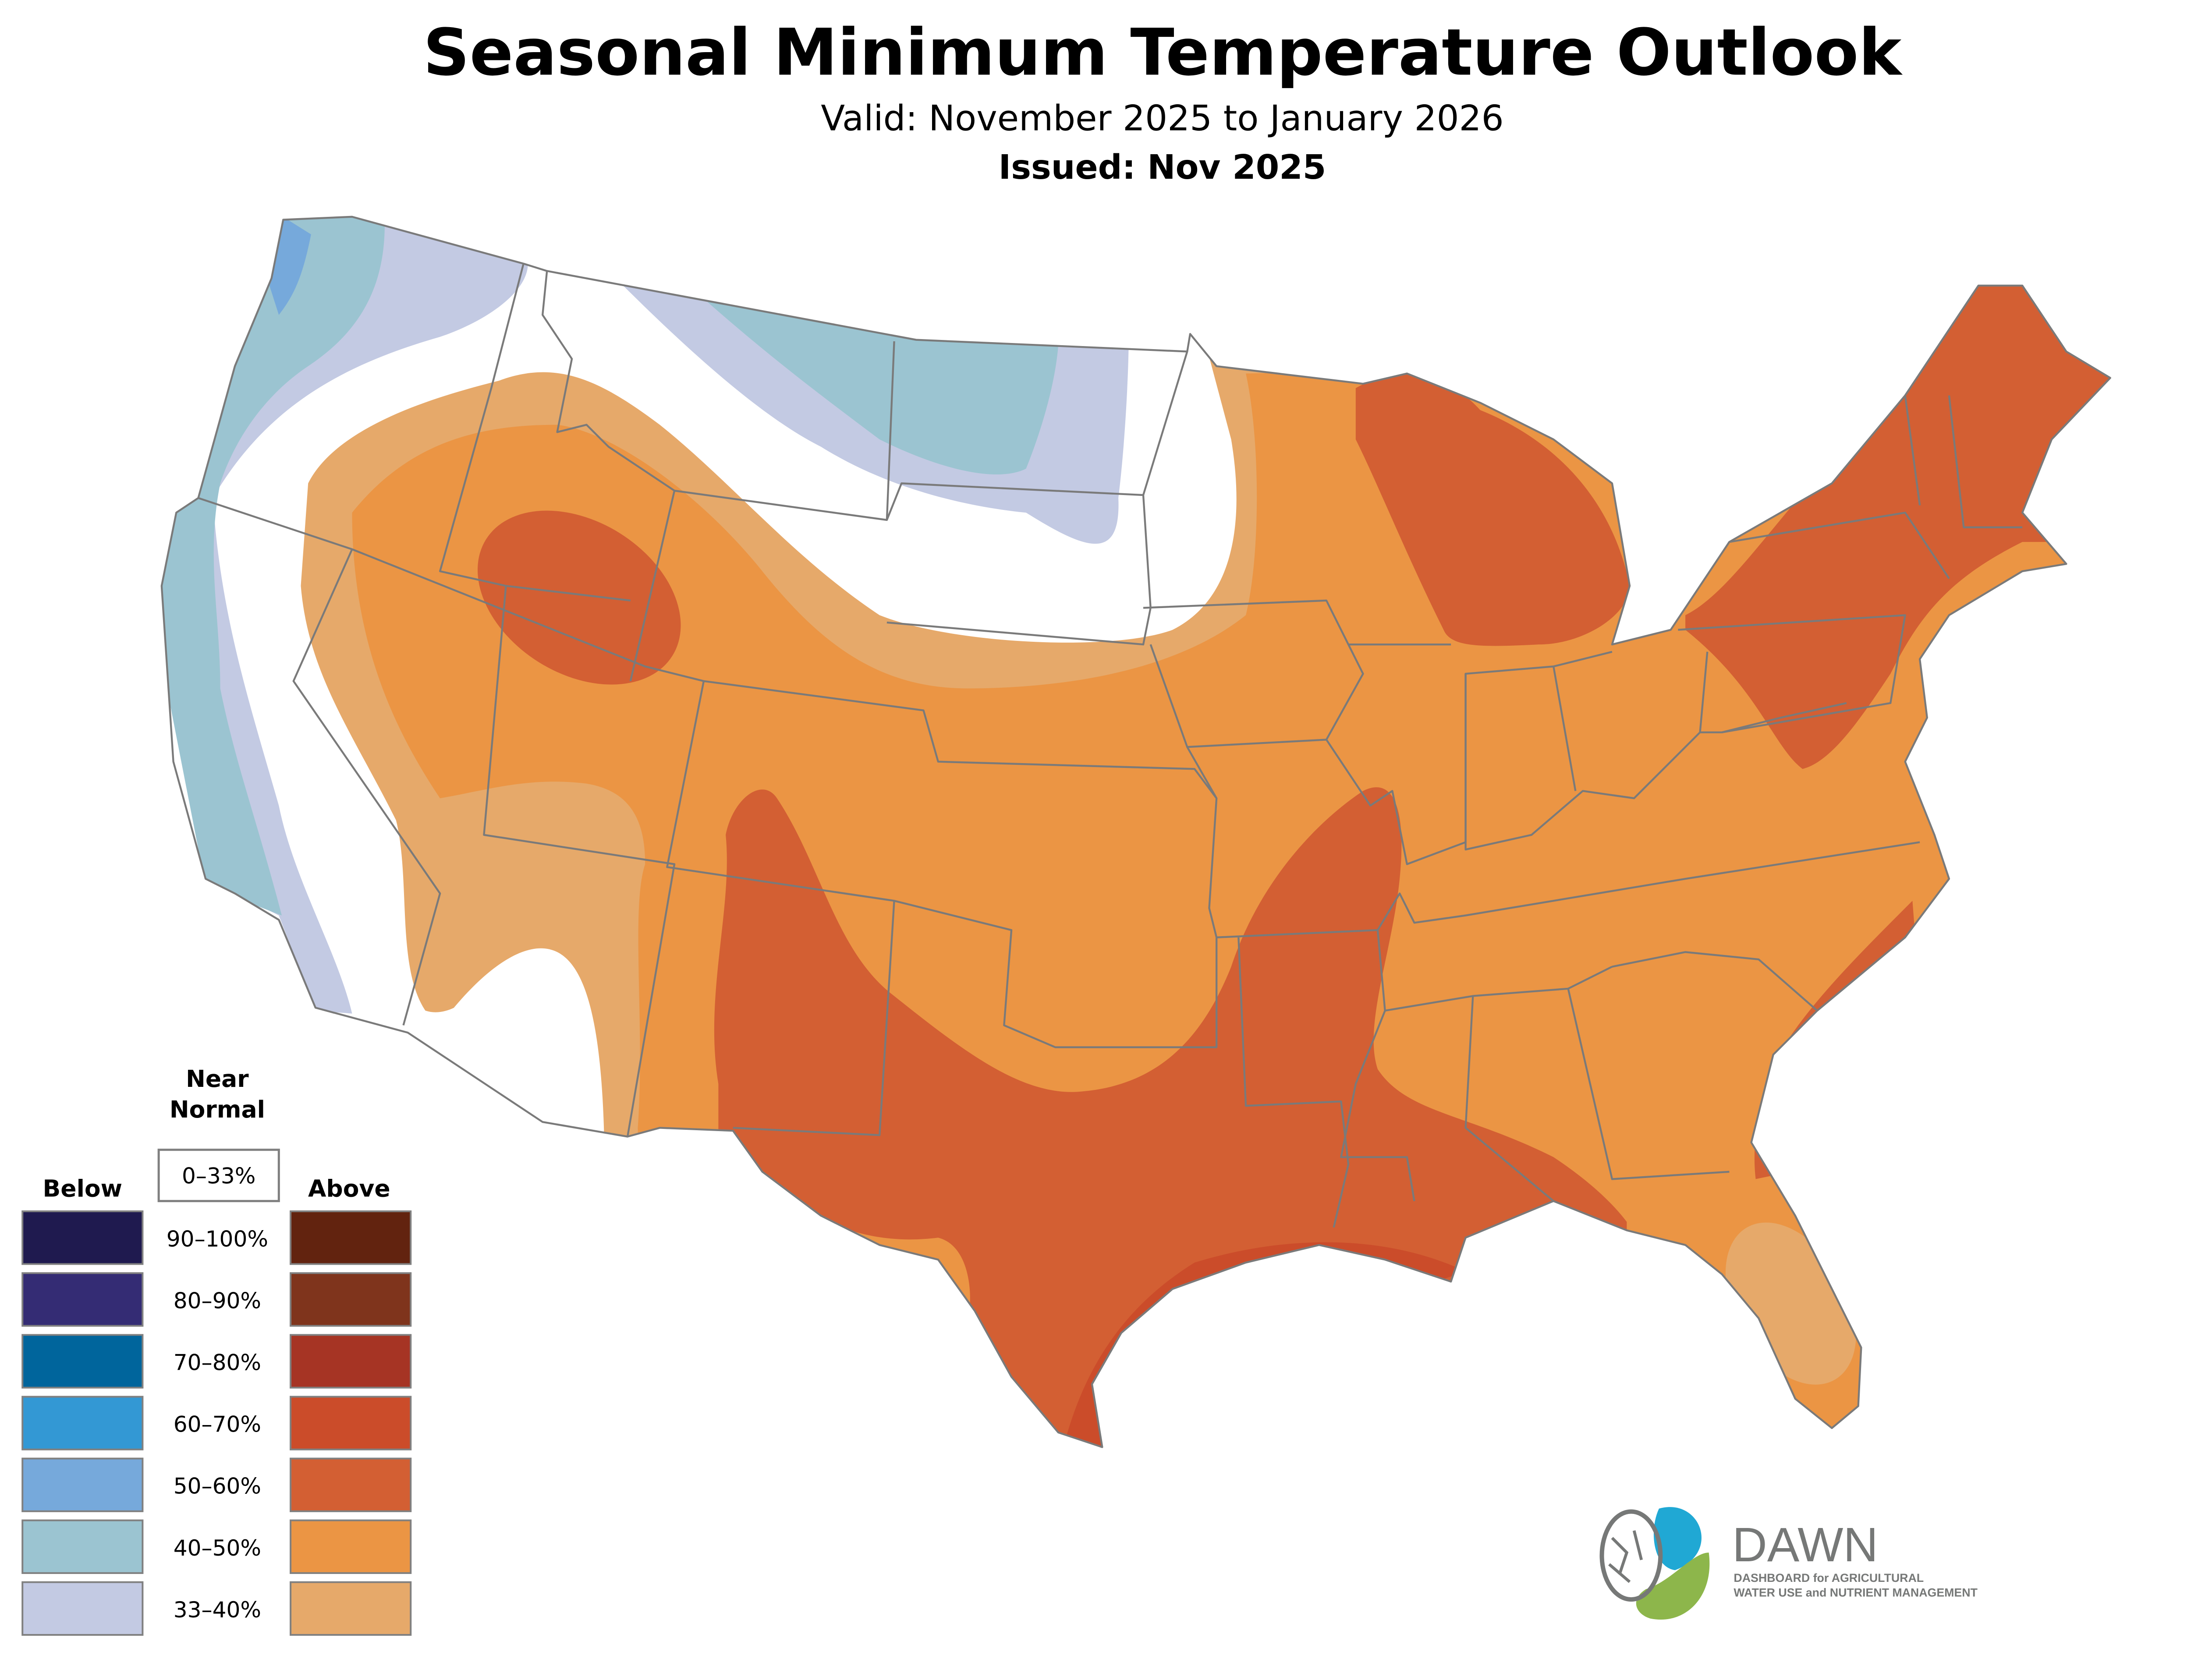 The height and width of the screenshot is (1680, 2191). I want to click on legend-range-label: 60–70%, so click(217, 1424).